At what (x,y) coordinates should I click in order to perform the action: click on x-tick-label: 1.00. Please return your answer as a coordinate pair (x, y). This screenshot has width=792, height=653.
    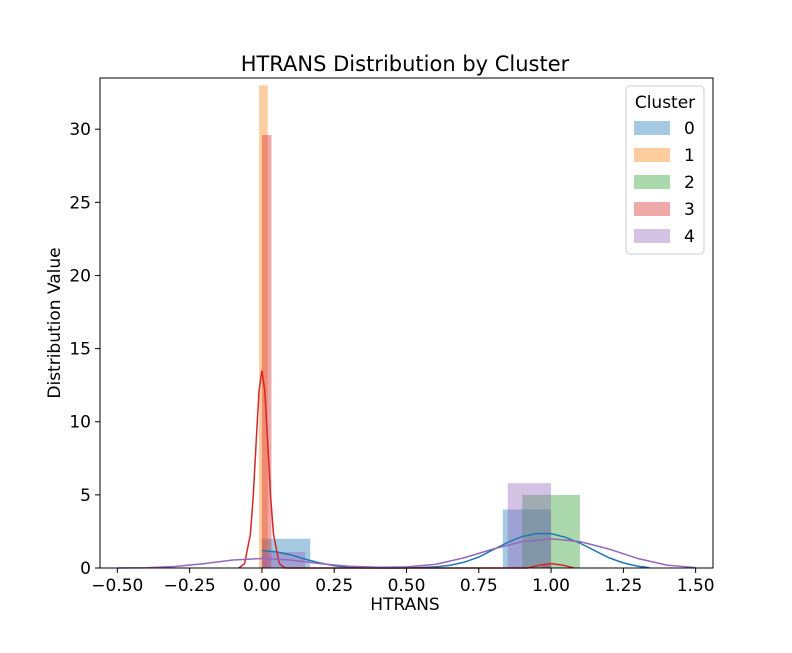
    Looking at the image, I should click on (551, 586).